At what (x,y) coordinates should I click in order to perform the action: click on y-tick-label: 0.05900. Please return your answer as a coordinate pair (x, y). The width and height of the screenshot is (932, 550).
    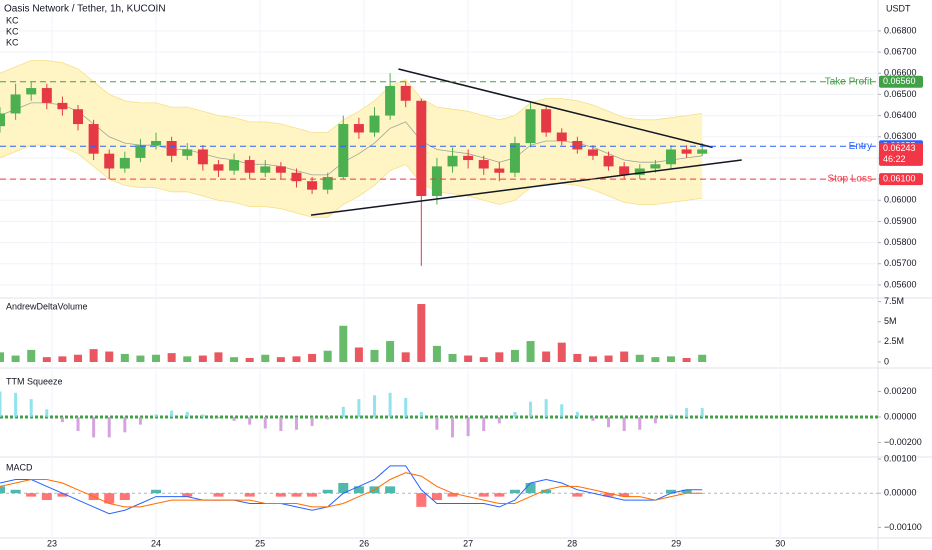
    Looking at the image, I should click on (900, 221).